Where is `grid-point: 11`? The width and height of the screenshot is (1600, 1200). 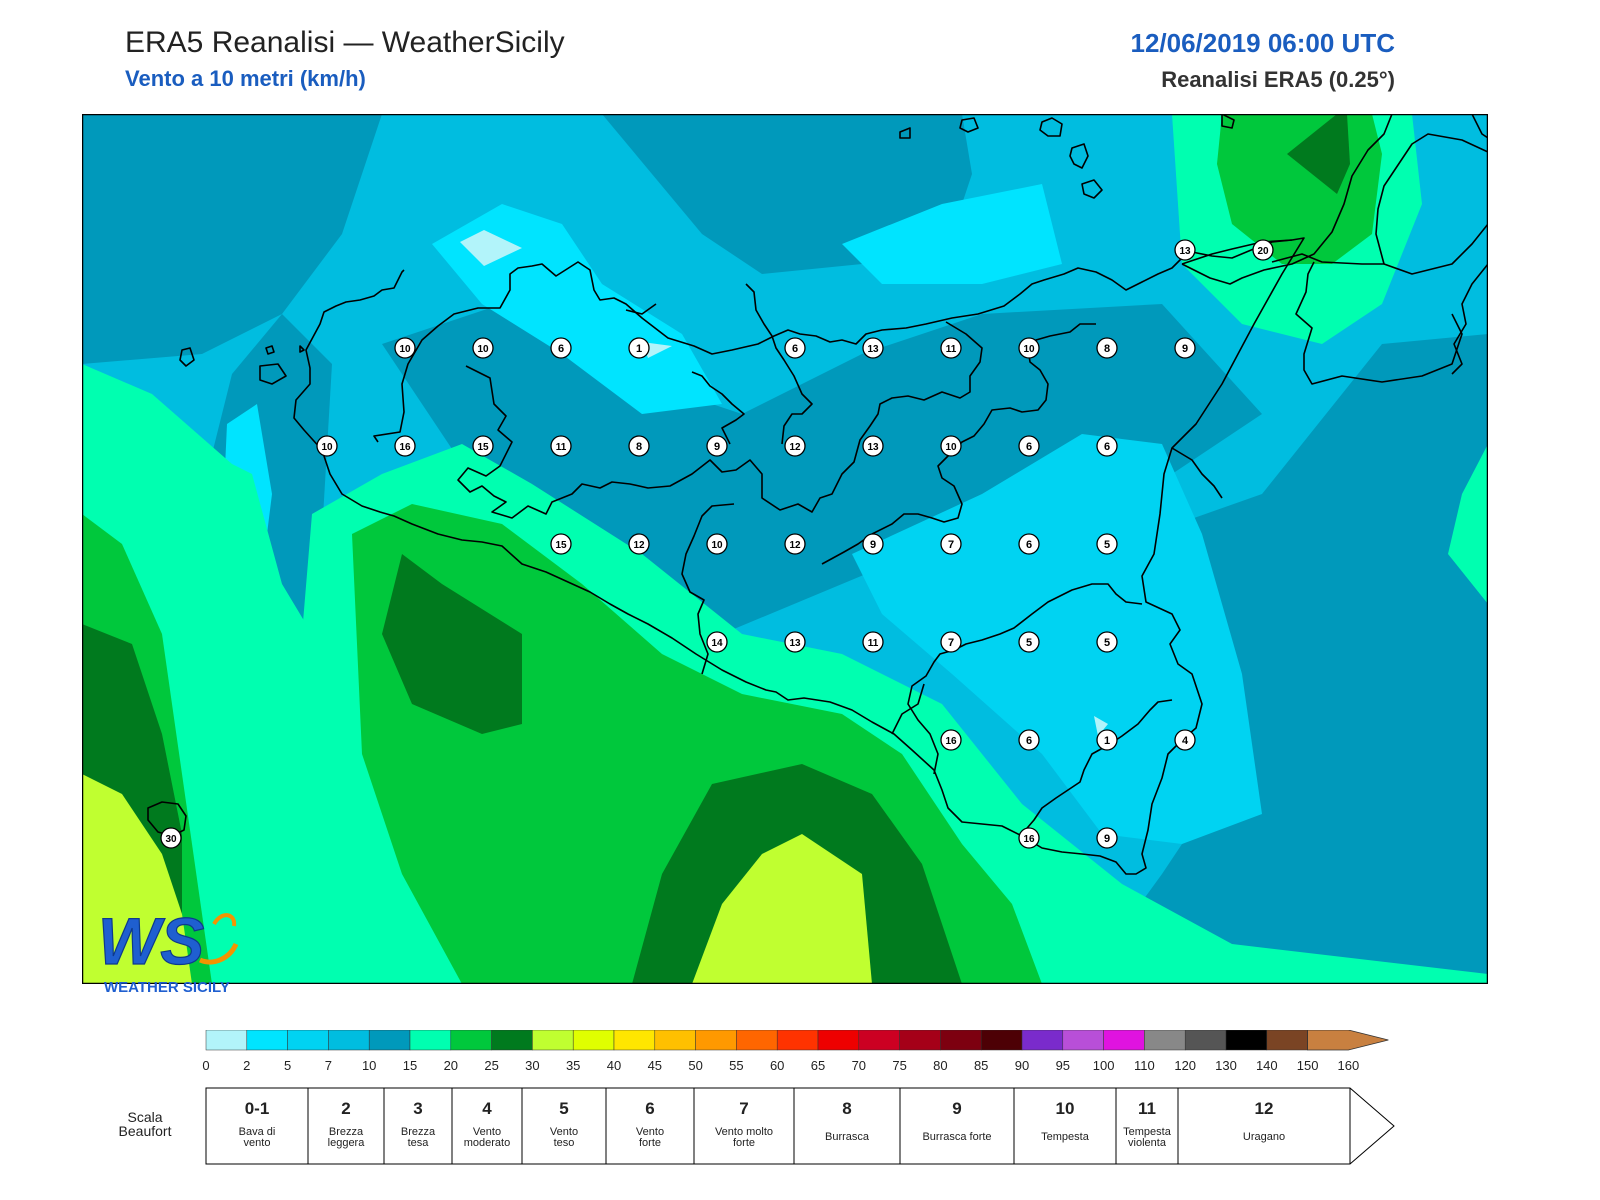 grid-point: 11 is located at coordinates (951, 348).